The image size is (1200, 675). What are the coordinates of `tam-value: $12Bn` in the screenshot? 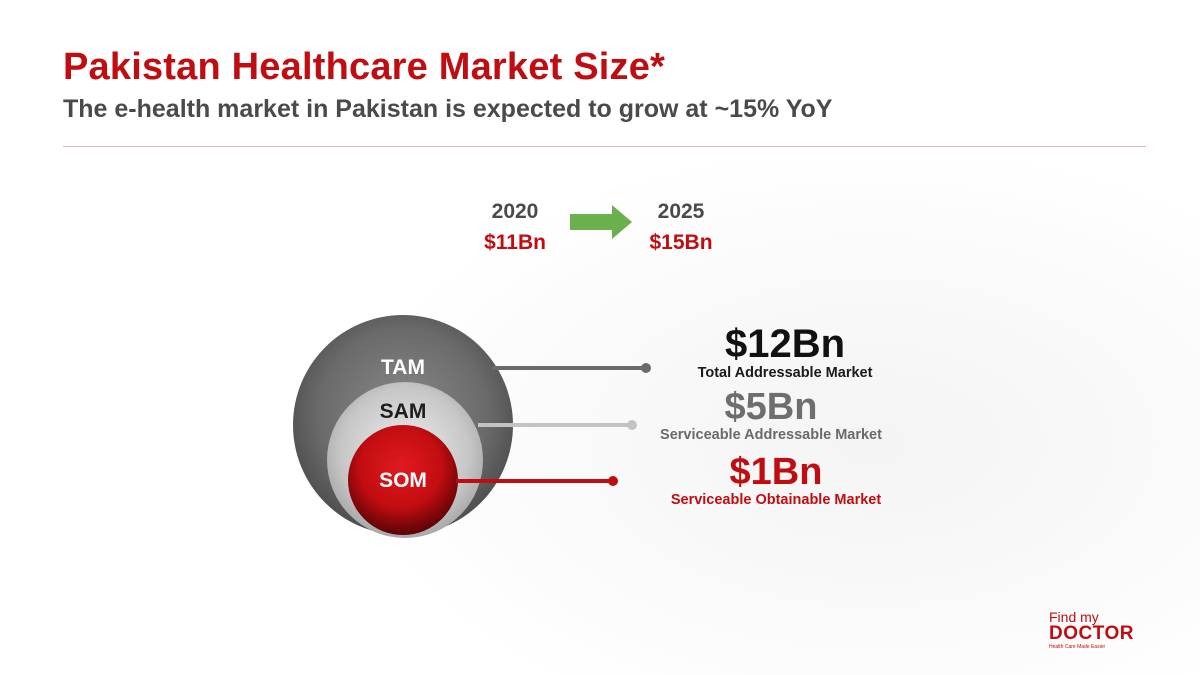 It's located at (785, 344).